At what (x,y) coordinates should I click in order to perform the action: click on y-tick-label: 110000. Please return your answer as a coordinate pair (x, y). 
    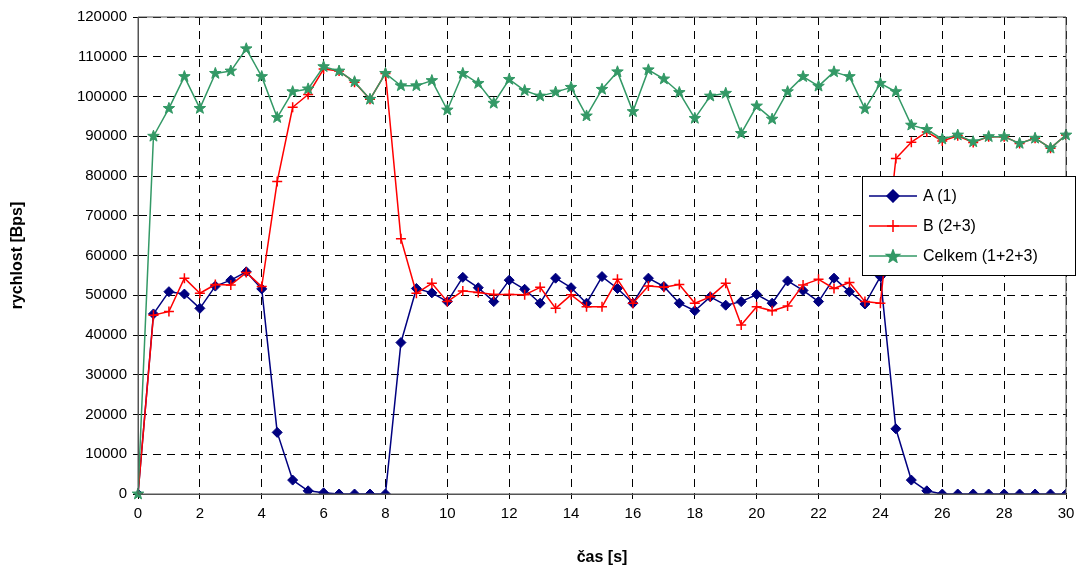
    Looking at the image, I should click on (102, 55).